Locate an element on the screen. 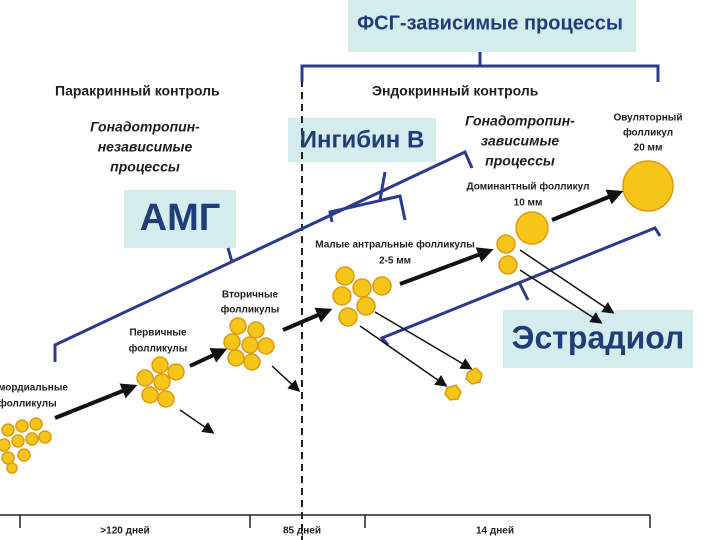  timeline-label: 14 дней is located at coordinates (495, 531).